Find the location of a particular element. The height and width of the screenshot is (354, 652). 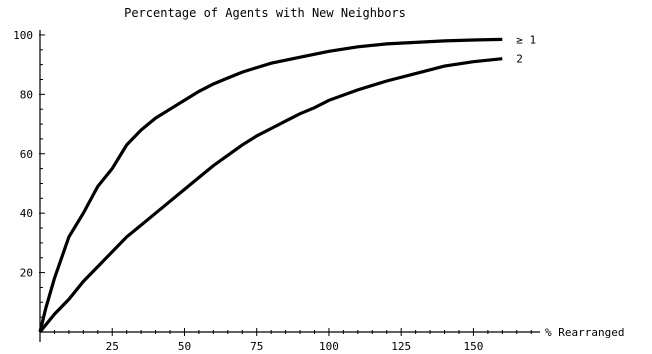

x-tick-label: 25 is located at coordinates (112, 346).